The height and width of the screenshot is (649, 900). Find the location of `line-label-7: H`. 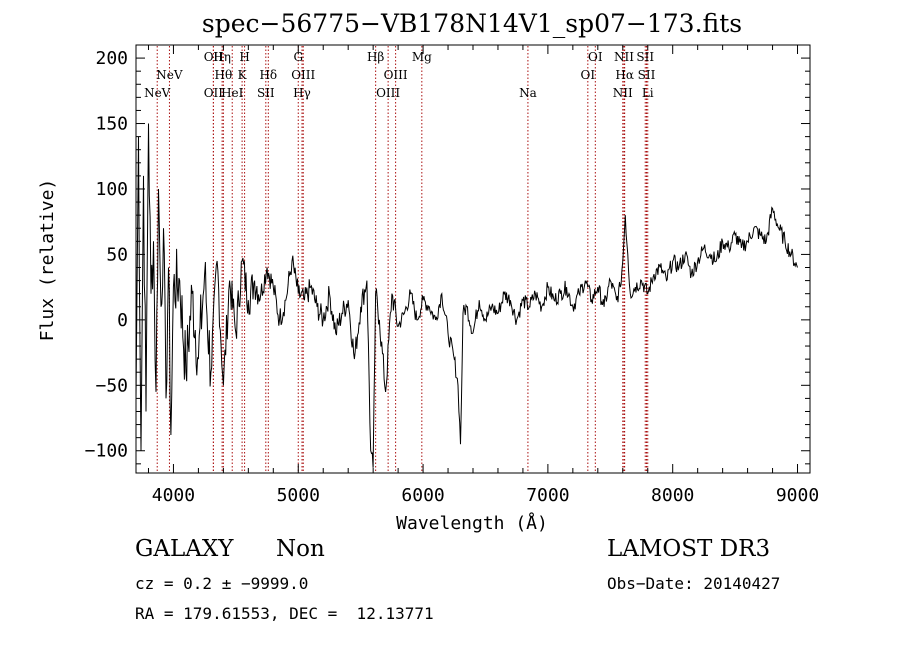

line-label-7: H is located at coordinates (244, 57).